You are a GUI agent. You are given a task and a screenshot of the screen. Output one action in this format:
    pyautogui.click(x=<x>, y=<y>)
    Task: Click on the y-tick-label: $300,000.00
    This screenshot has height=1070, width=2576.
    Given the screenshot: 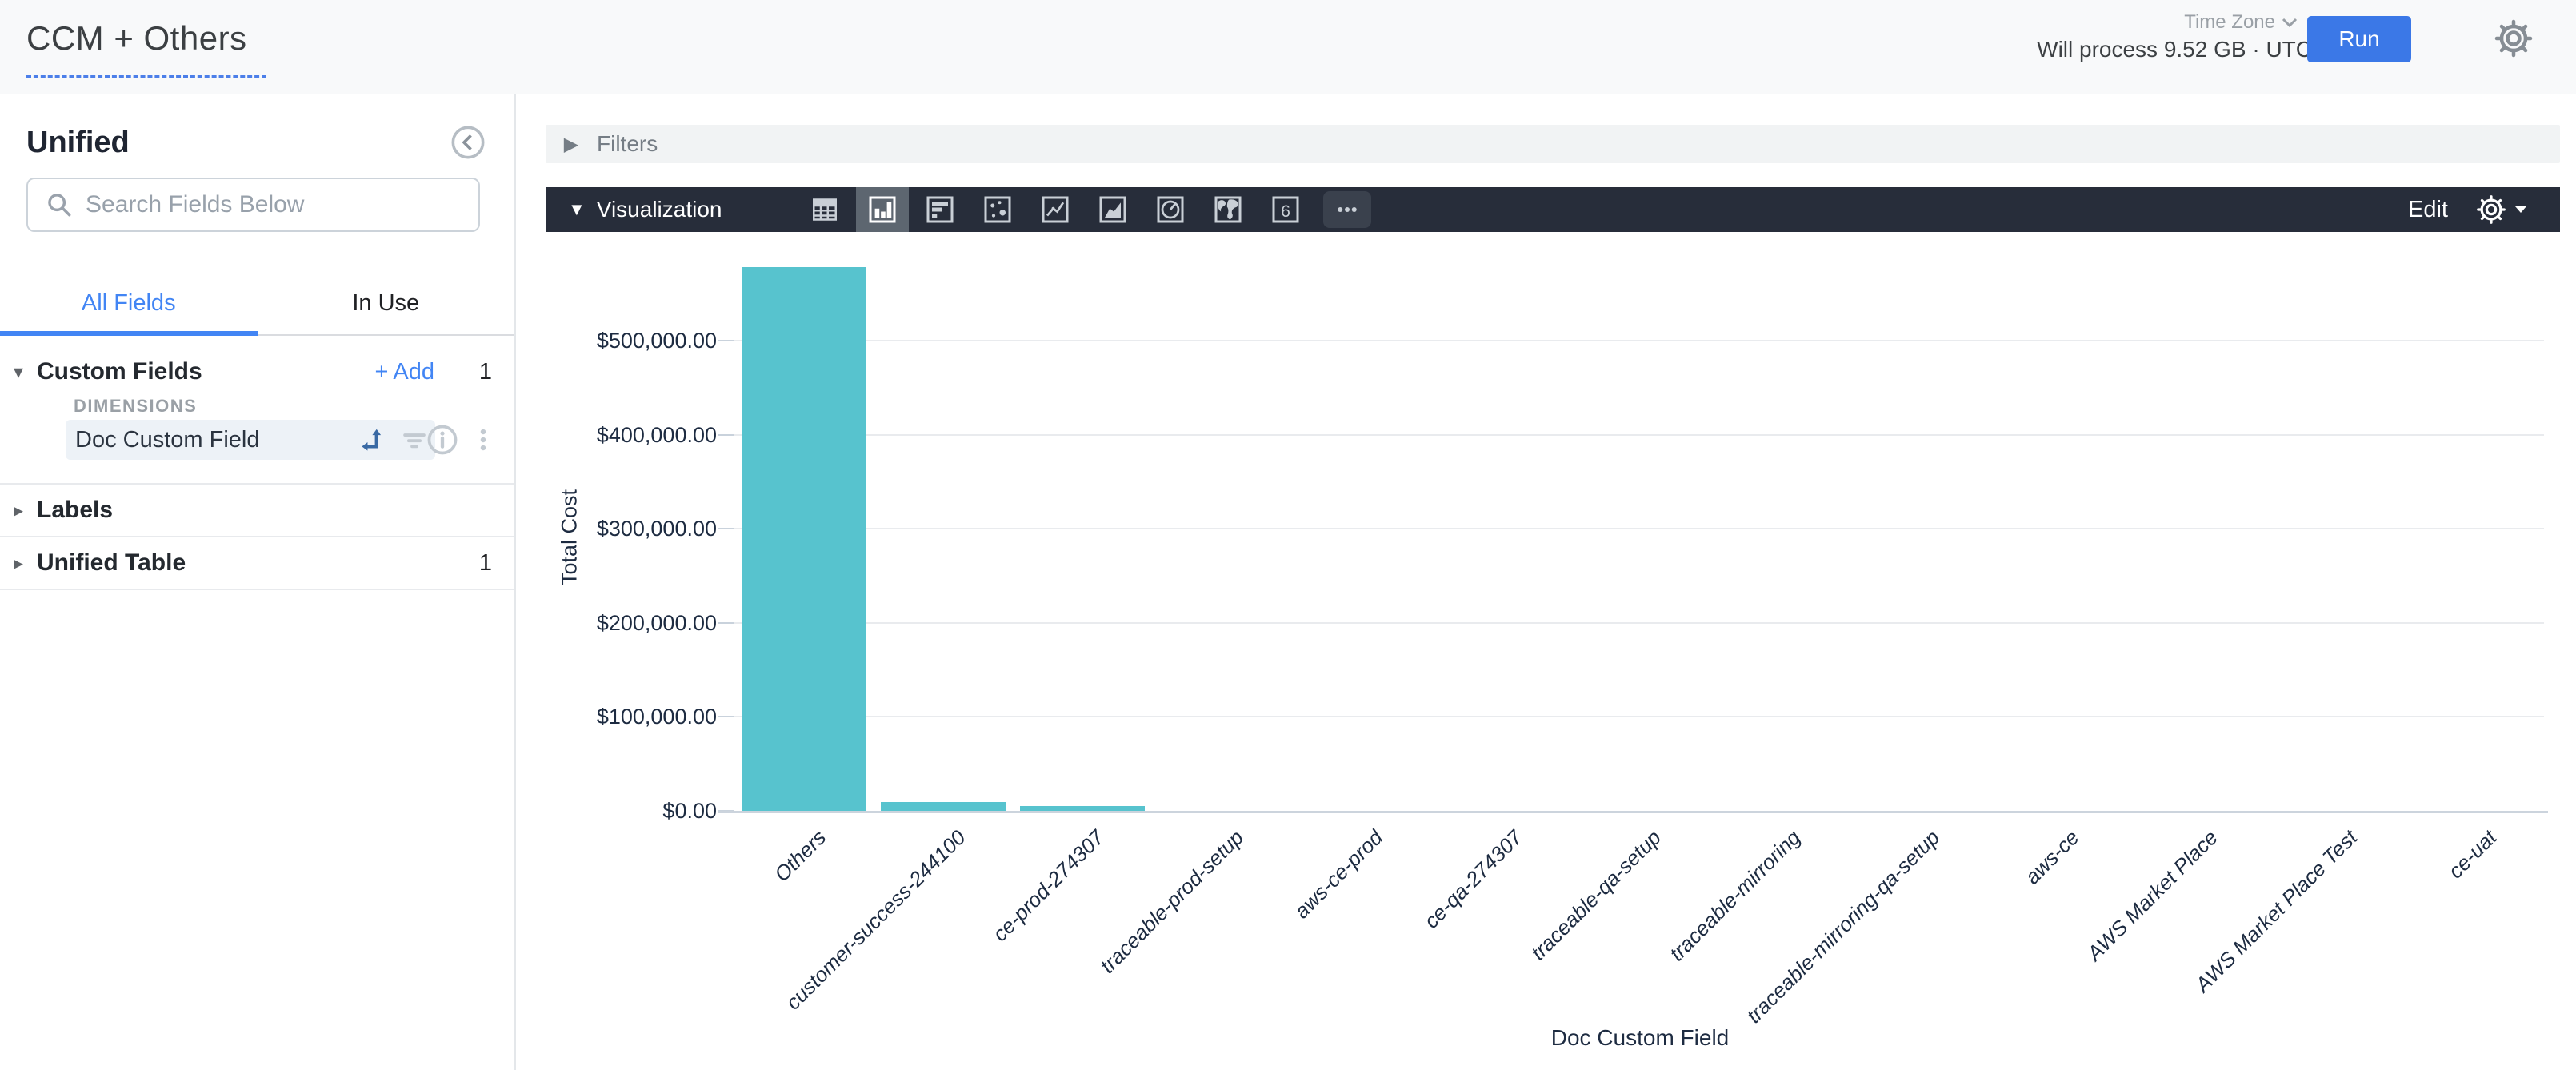 What is the action you would take?
    pyautogui.click(x=656, y=529)
    